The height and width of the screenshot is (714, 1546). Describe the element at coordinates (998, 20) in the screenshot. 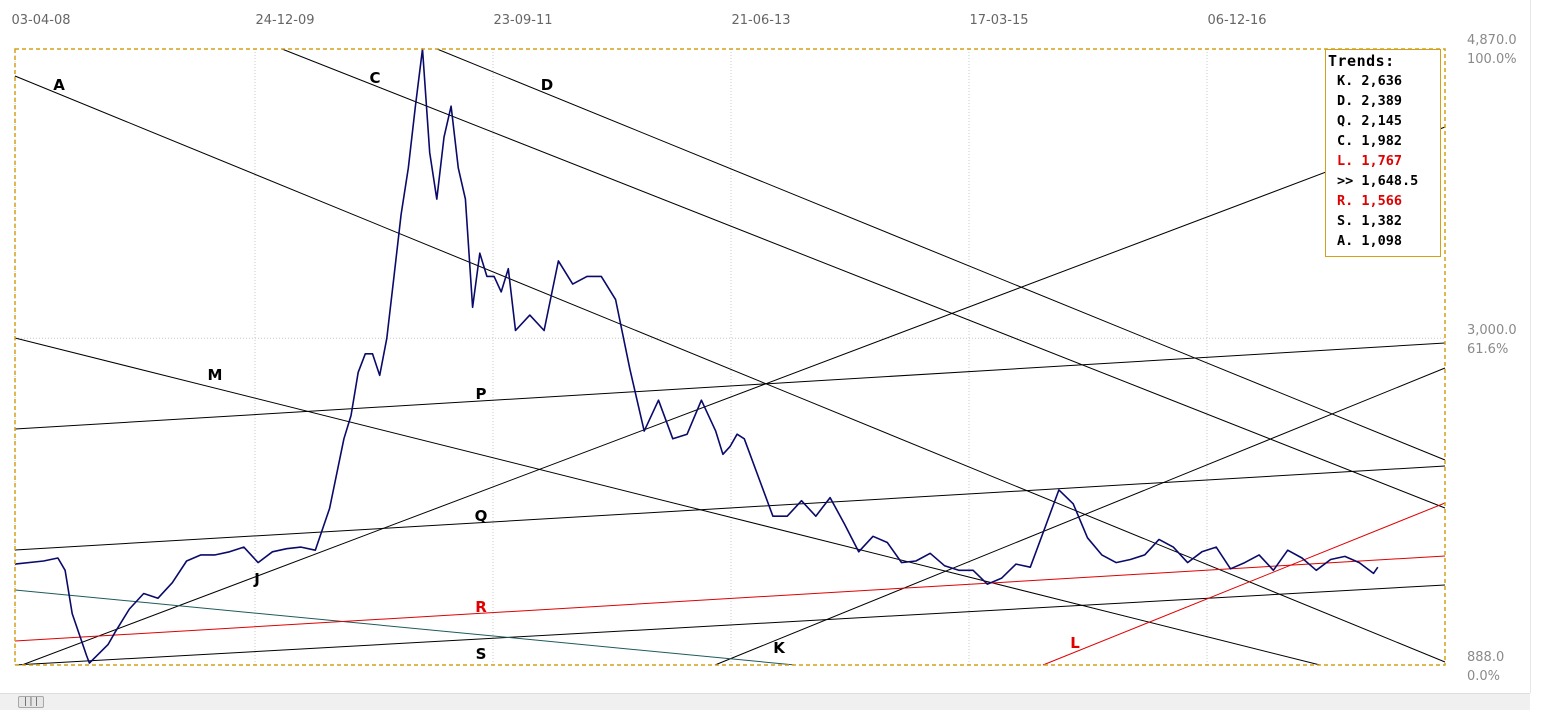

I see `x-tick-label: 17-03-15` at that location.